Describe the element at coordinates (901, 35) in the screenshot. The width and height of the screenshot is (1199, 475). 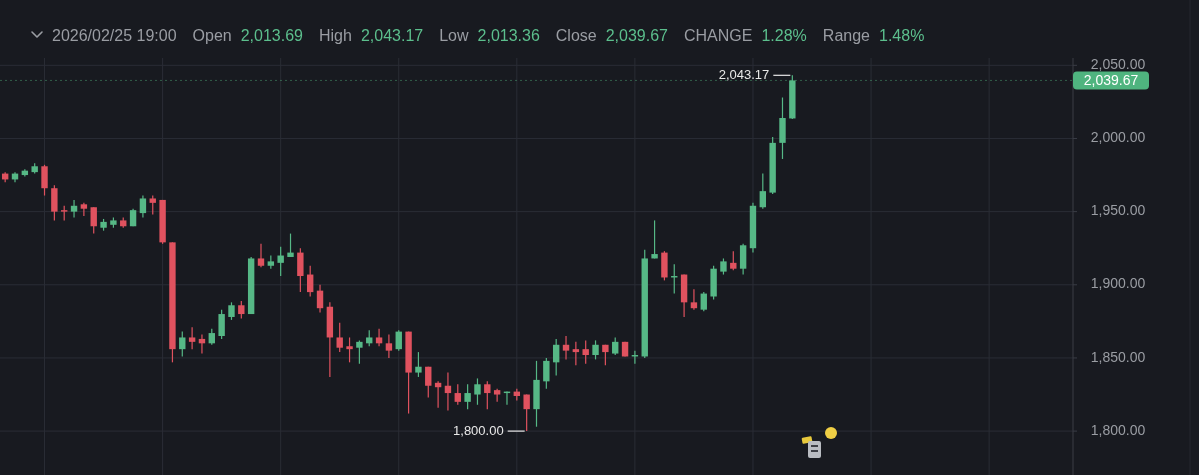
I see `text: 1.48%` at that location.